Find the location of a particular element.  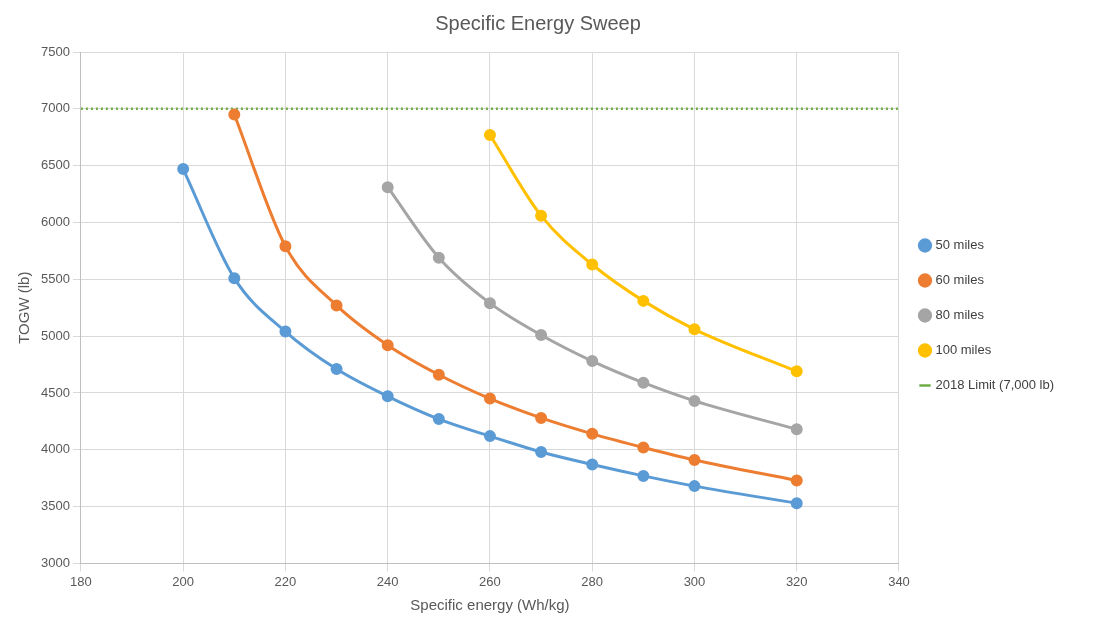

x-tick-label: 280 is located at coordinates (592, 581).